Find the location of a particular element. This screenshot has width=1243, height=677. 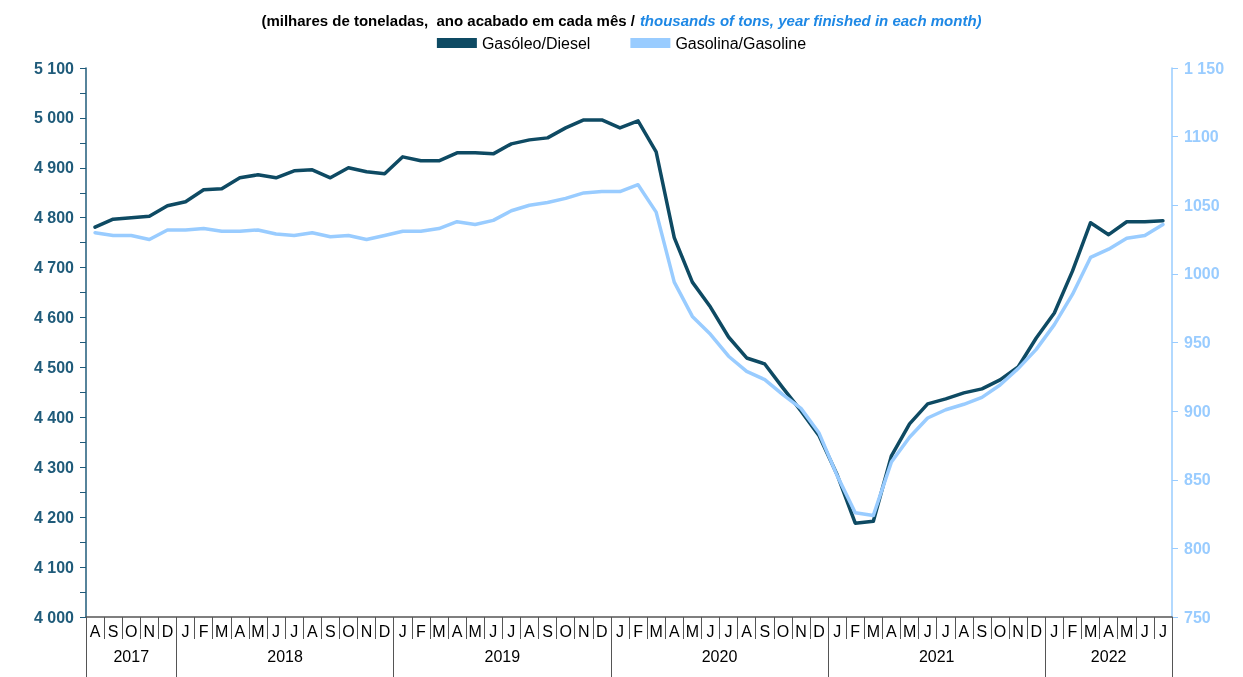

y-tick-label: 5 000 is located at coordinates (54, 118).